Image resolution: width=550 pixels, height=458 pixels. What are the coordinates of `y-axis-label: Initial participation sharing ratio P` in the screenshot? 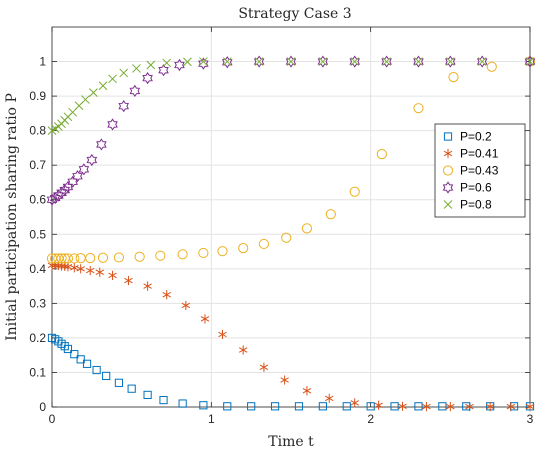 It's located at (12, 217).